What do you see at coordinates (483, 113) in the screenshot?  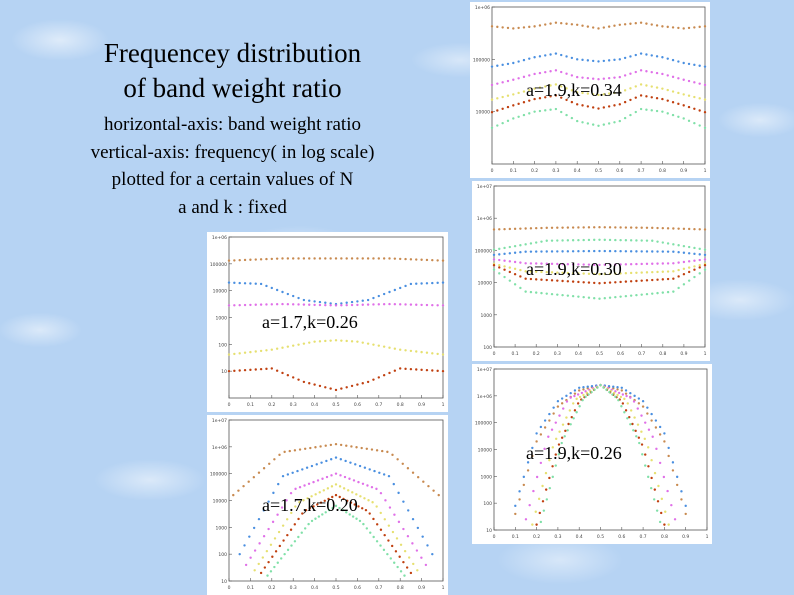 I see `y-tick-label: 10000` at bounding box center [483, 113].